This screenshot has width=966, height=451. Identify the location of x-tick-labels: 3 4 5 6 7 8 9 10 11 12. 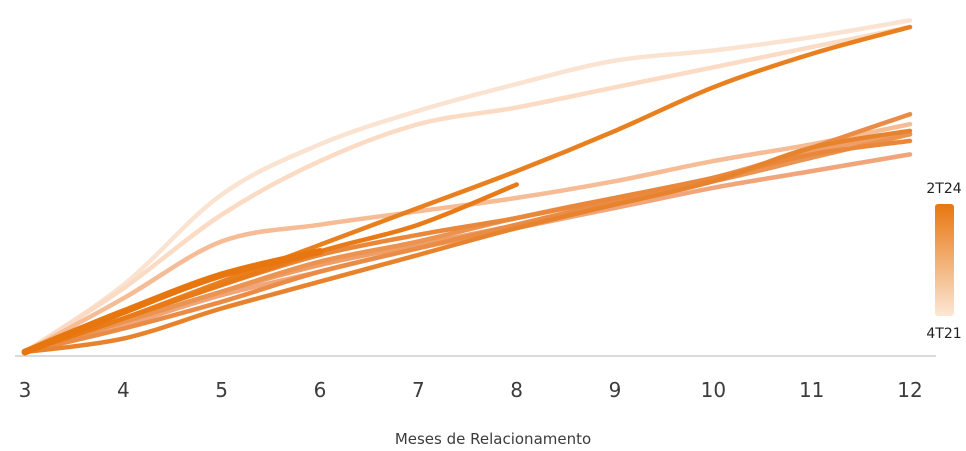
(471, 390).